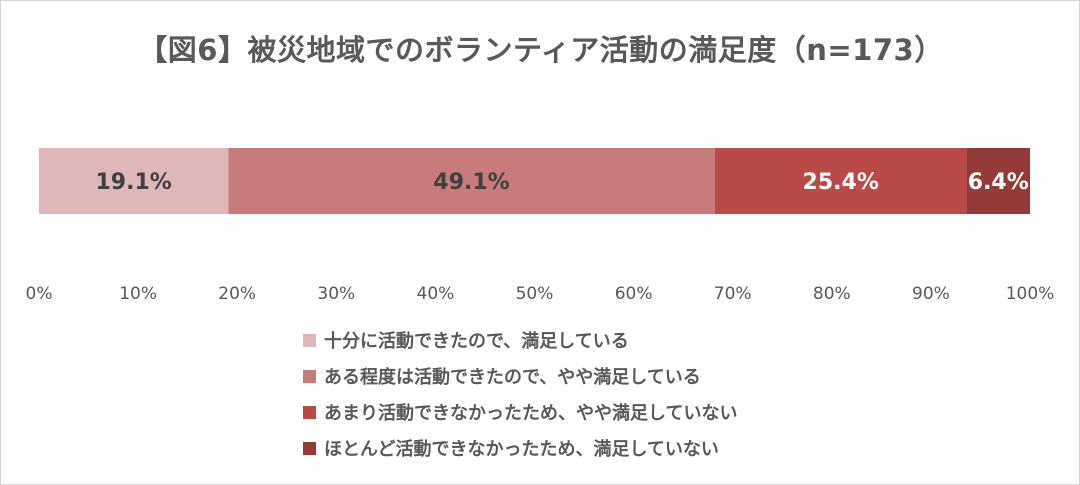 The width and height of the screenshot is (1080, 485). I want to click on data-label-3: 25.4%, so click(841, 182).